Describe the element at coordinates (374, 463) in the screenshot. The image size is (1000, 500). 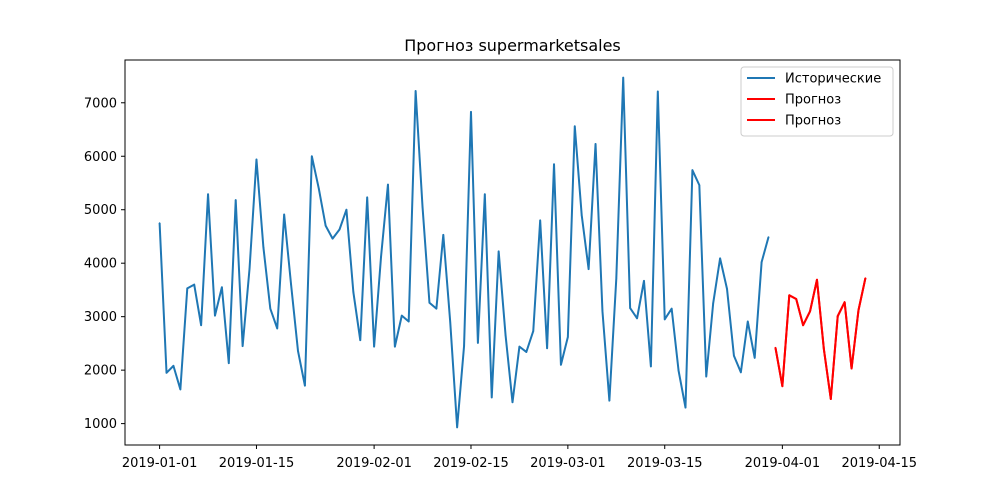
I see `x-tick-label-2: 2019-02-01` at that location.